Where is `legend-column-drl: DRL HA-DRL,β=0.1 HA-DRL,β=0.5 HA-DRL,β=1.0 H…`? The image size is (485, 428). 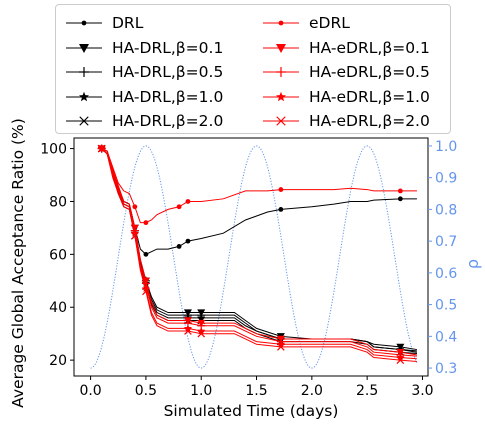
legend-column-drl: DRL HA-DRL,β=0.1 HA-DRL,β=0.5 HA-DRL,β=1.0 H… is located at coordinates (143, 72).